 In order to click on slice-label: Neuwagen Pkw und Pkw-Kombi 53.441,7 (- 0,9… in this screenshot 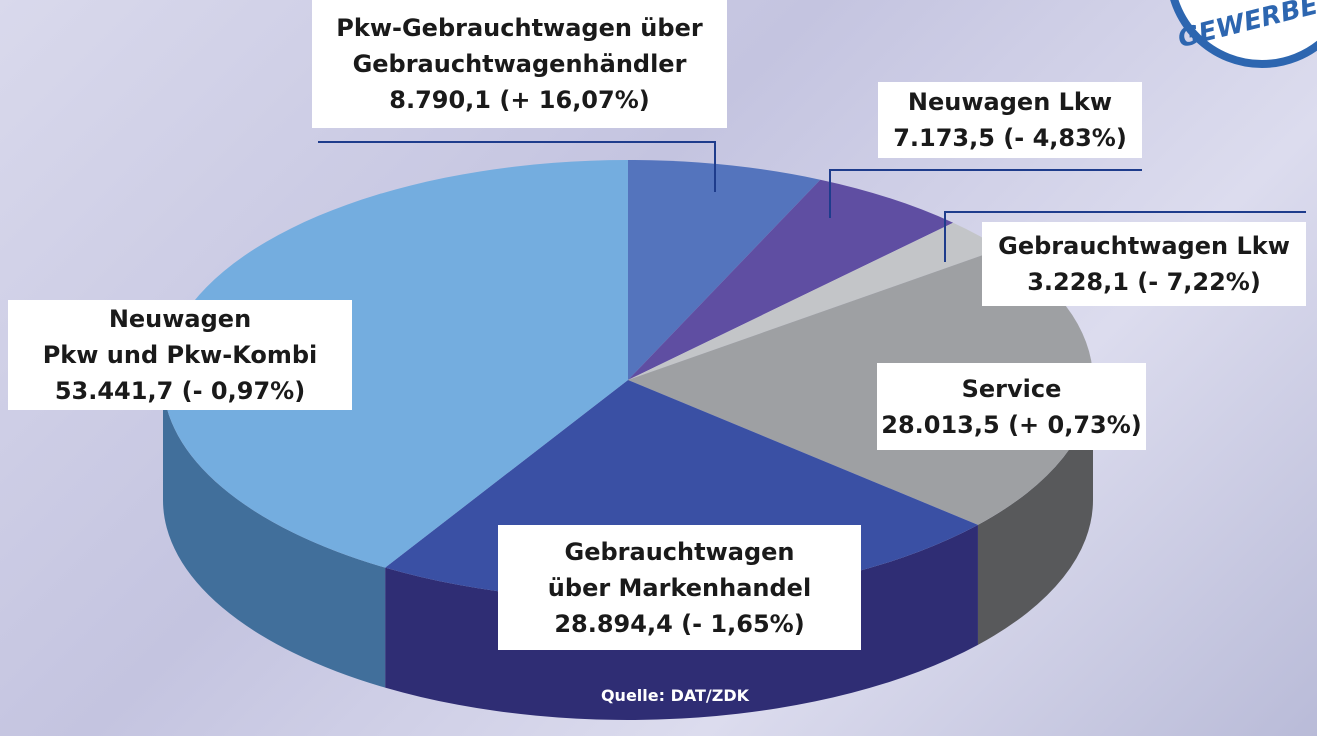, I will do `click(180, 355)`.